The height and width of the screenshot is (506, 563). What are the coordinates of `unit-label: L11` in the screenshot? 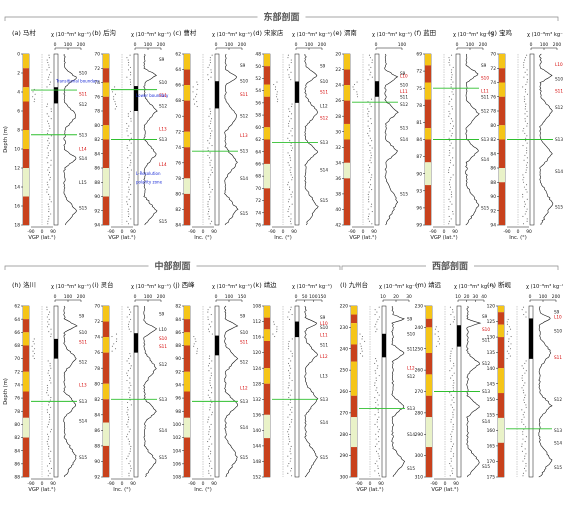 It's located at (324, 335).